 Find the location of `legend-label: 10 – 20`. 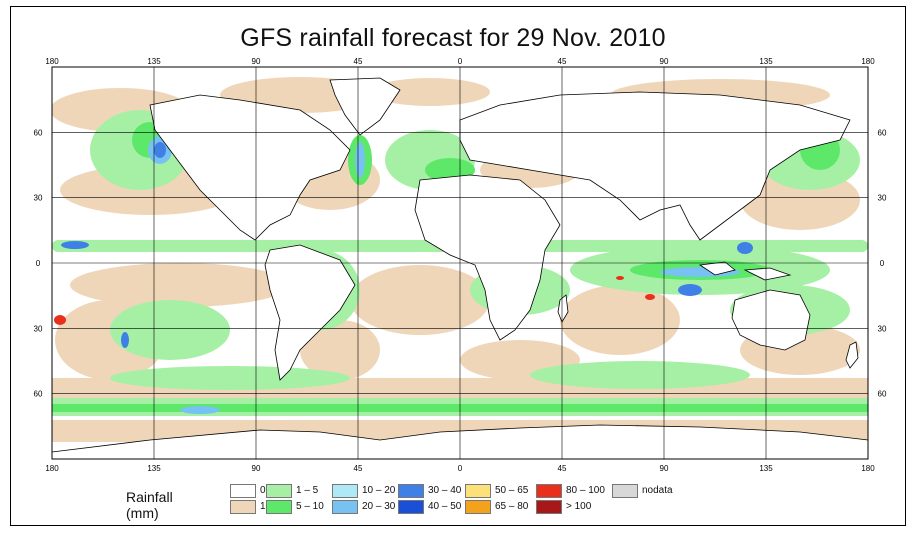

legend-label: 10 – 20 is located at coordinates (379, 490).